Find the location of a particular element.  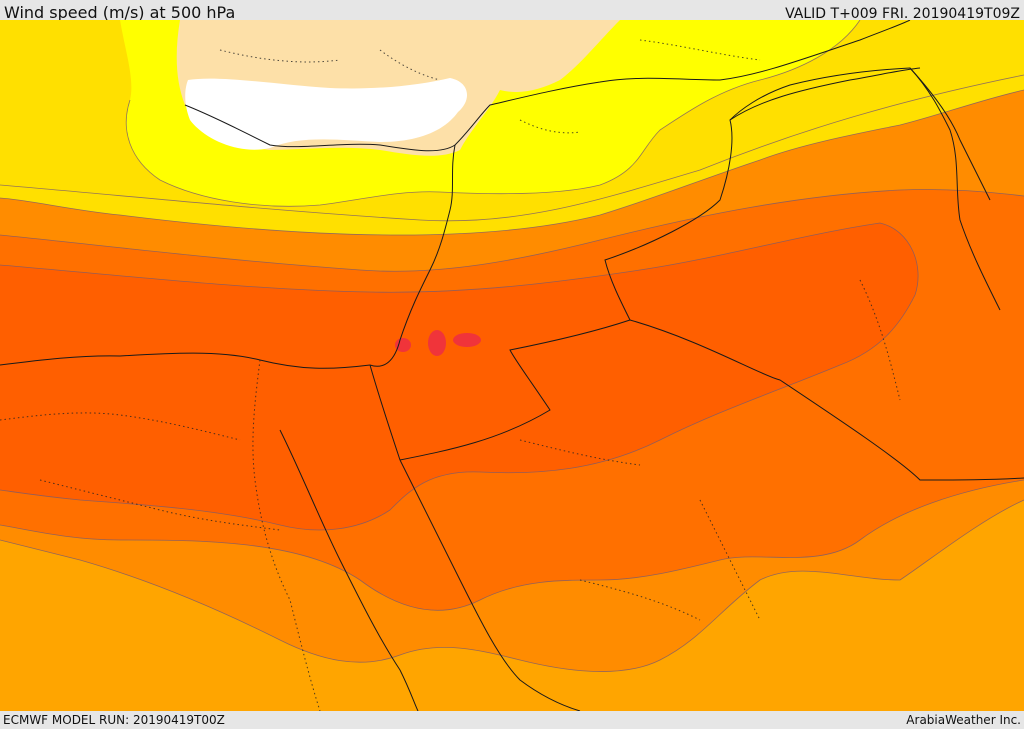

coastline-red-sea-west is located at coordinates (349, 570).